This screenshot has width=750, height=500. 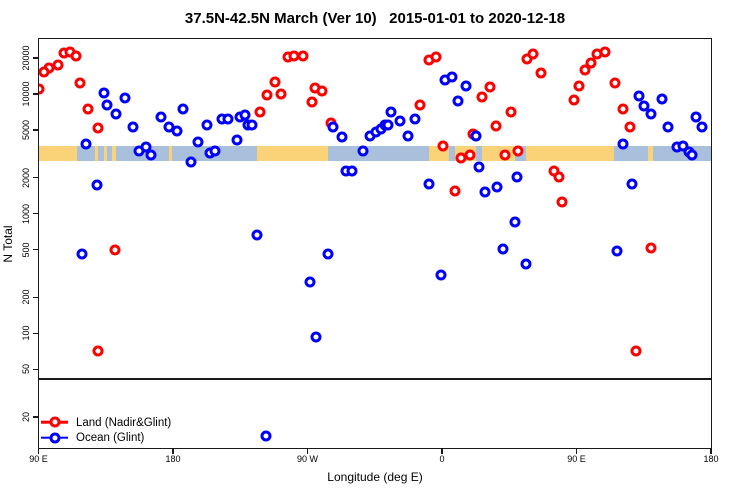 What do you see at coordinates (26, 94) in the screenshot?
I see `y-tick-label: 10000` at bounding box center [26, 94].